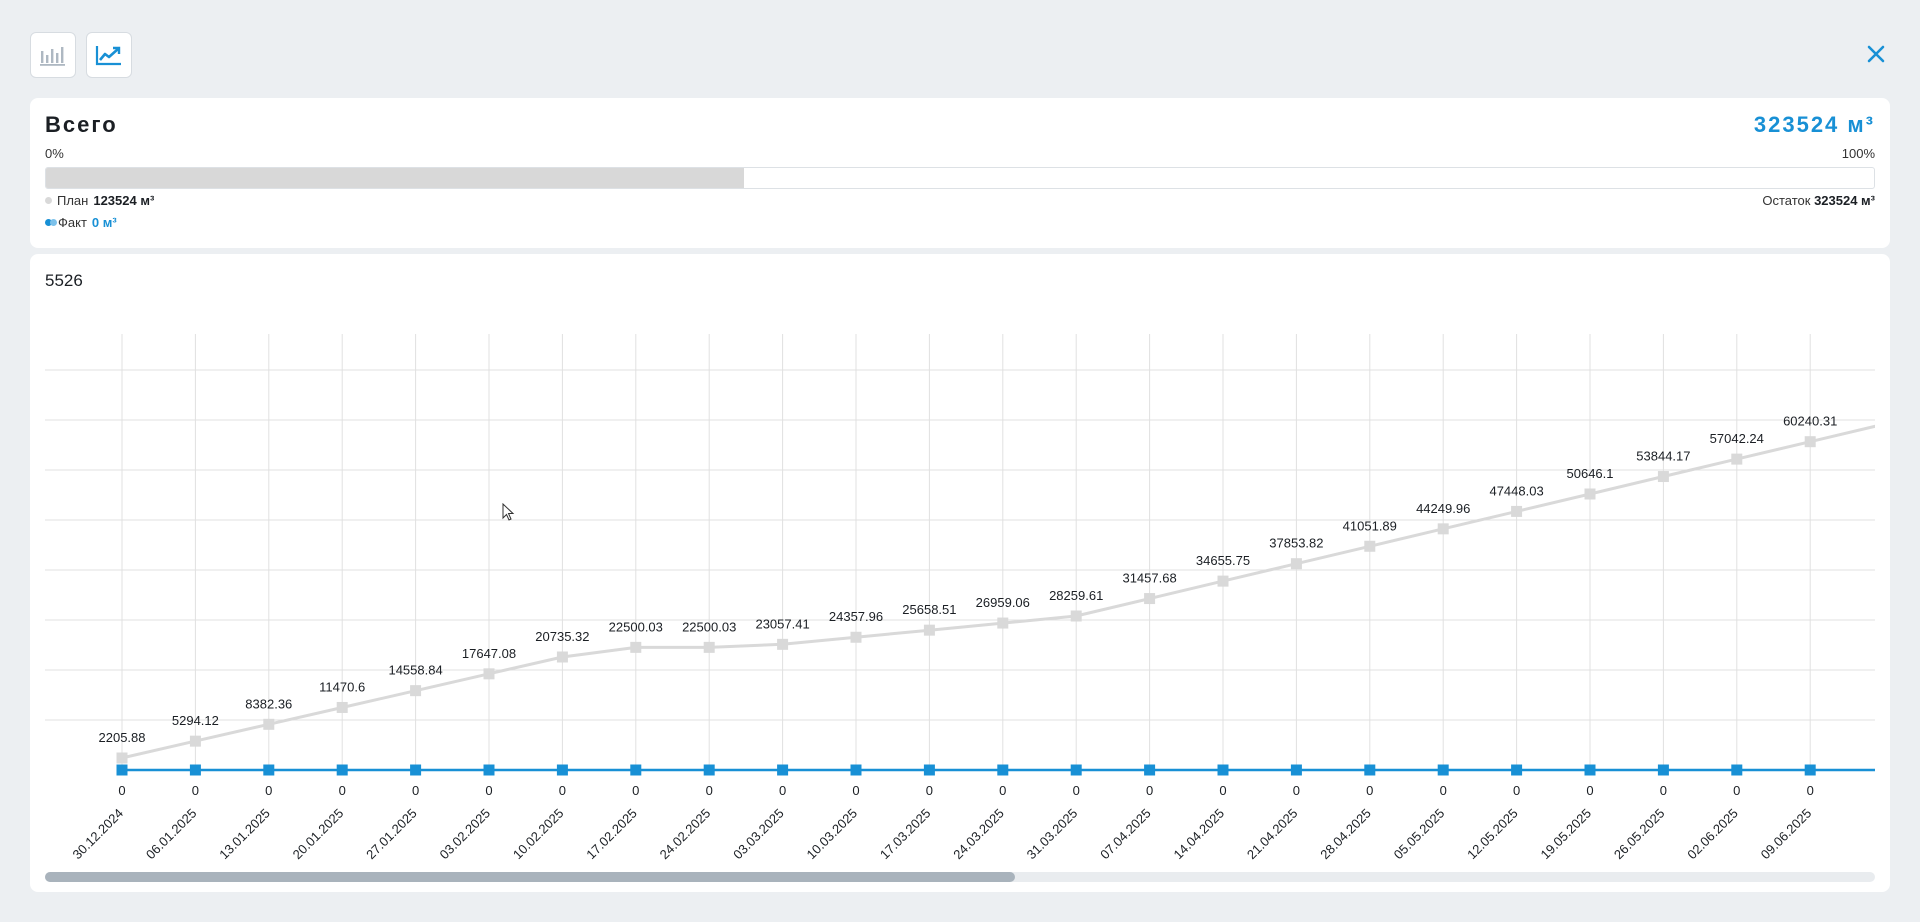  Describe the element at coordinates (1125, 834) in the screenshot. I see `x-tick-label: 07.04.2025` at that location.